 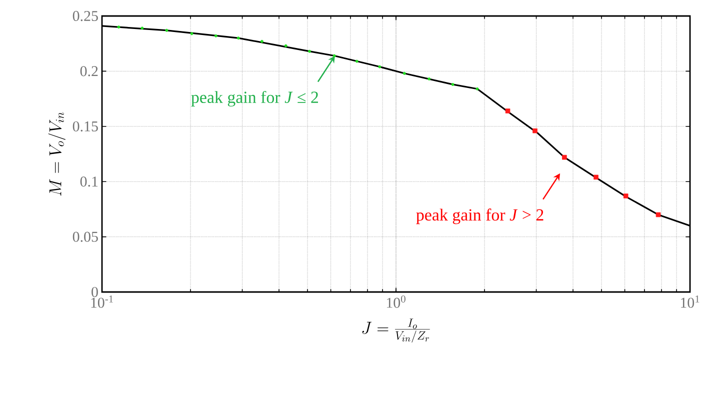 What do you see at coordinates (396, 330) in the screenshot?
I see `x-axis-title: $J = \frac{I_o}{V_{in}/Z_r}$` at bounding box center [396, 330].